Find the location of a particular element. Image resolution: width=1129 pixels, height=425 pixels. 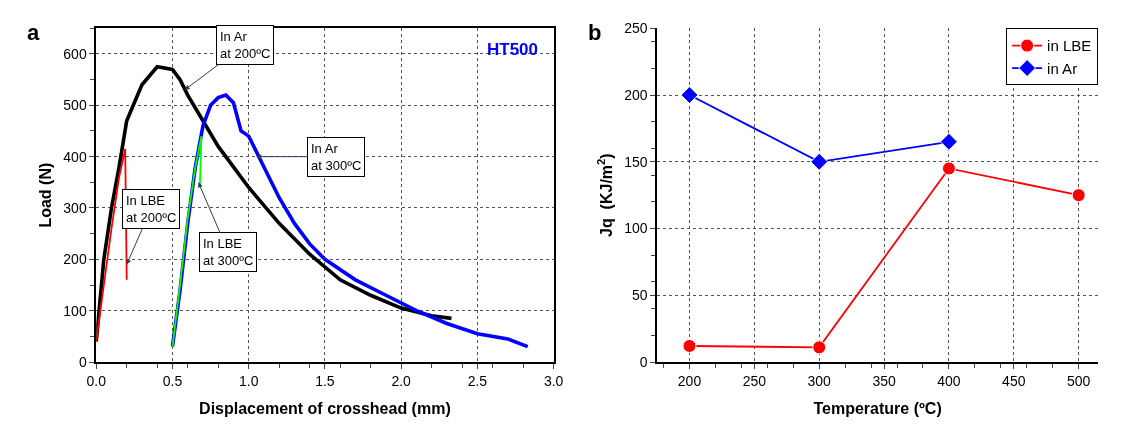

x-tick-label: 1.5 is located at coordinates (325, 380).